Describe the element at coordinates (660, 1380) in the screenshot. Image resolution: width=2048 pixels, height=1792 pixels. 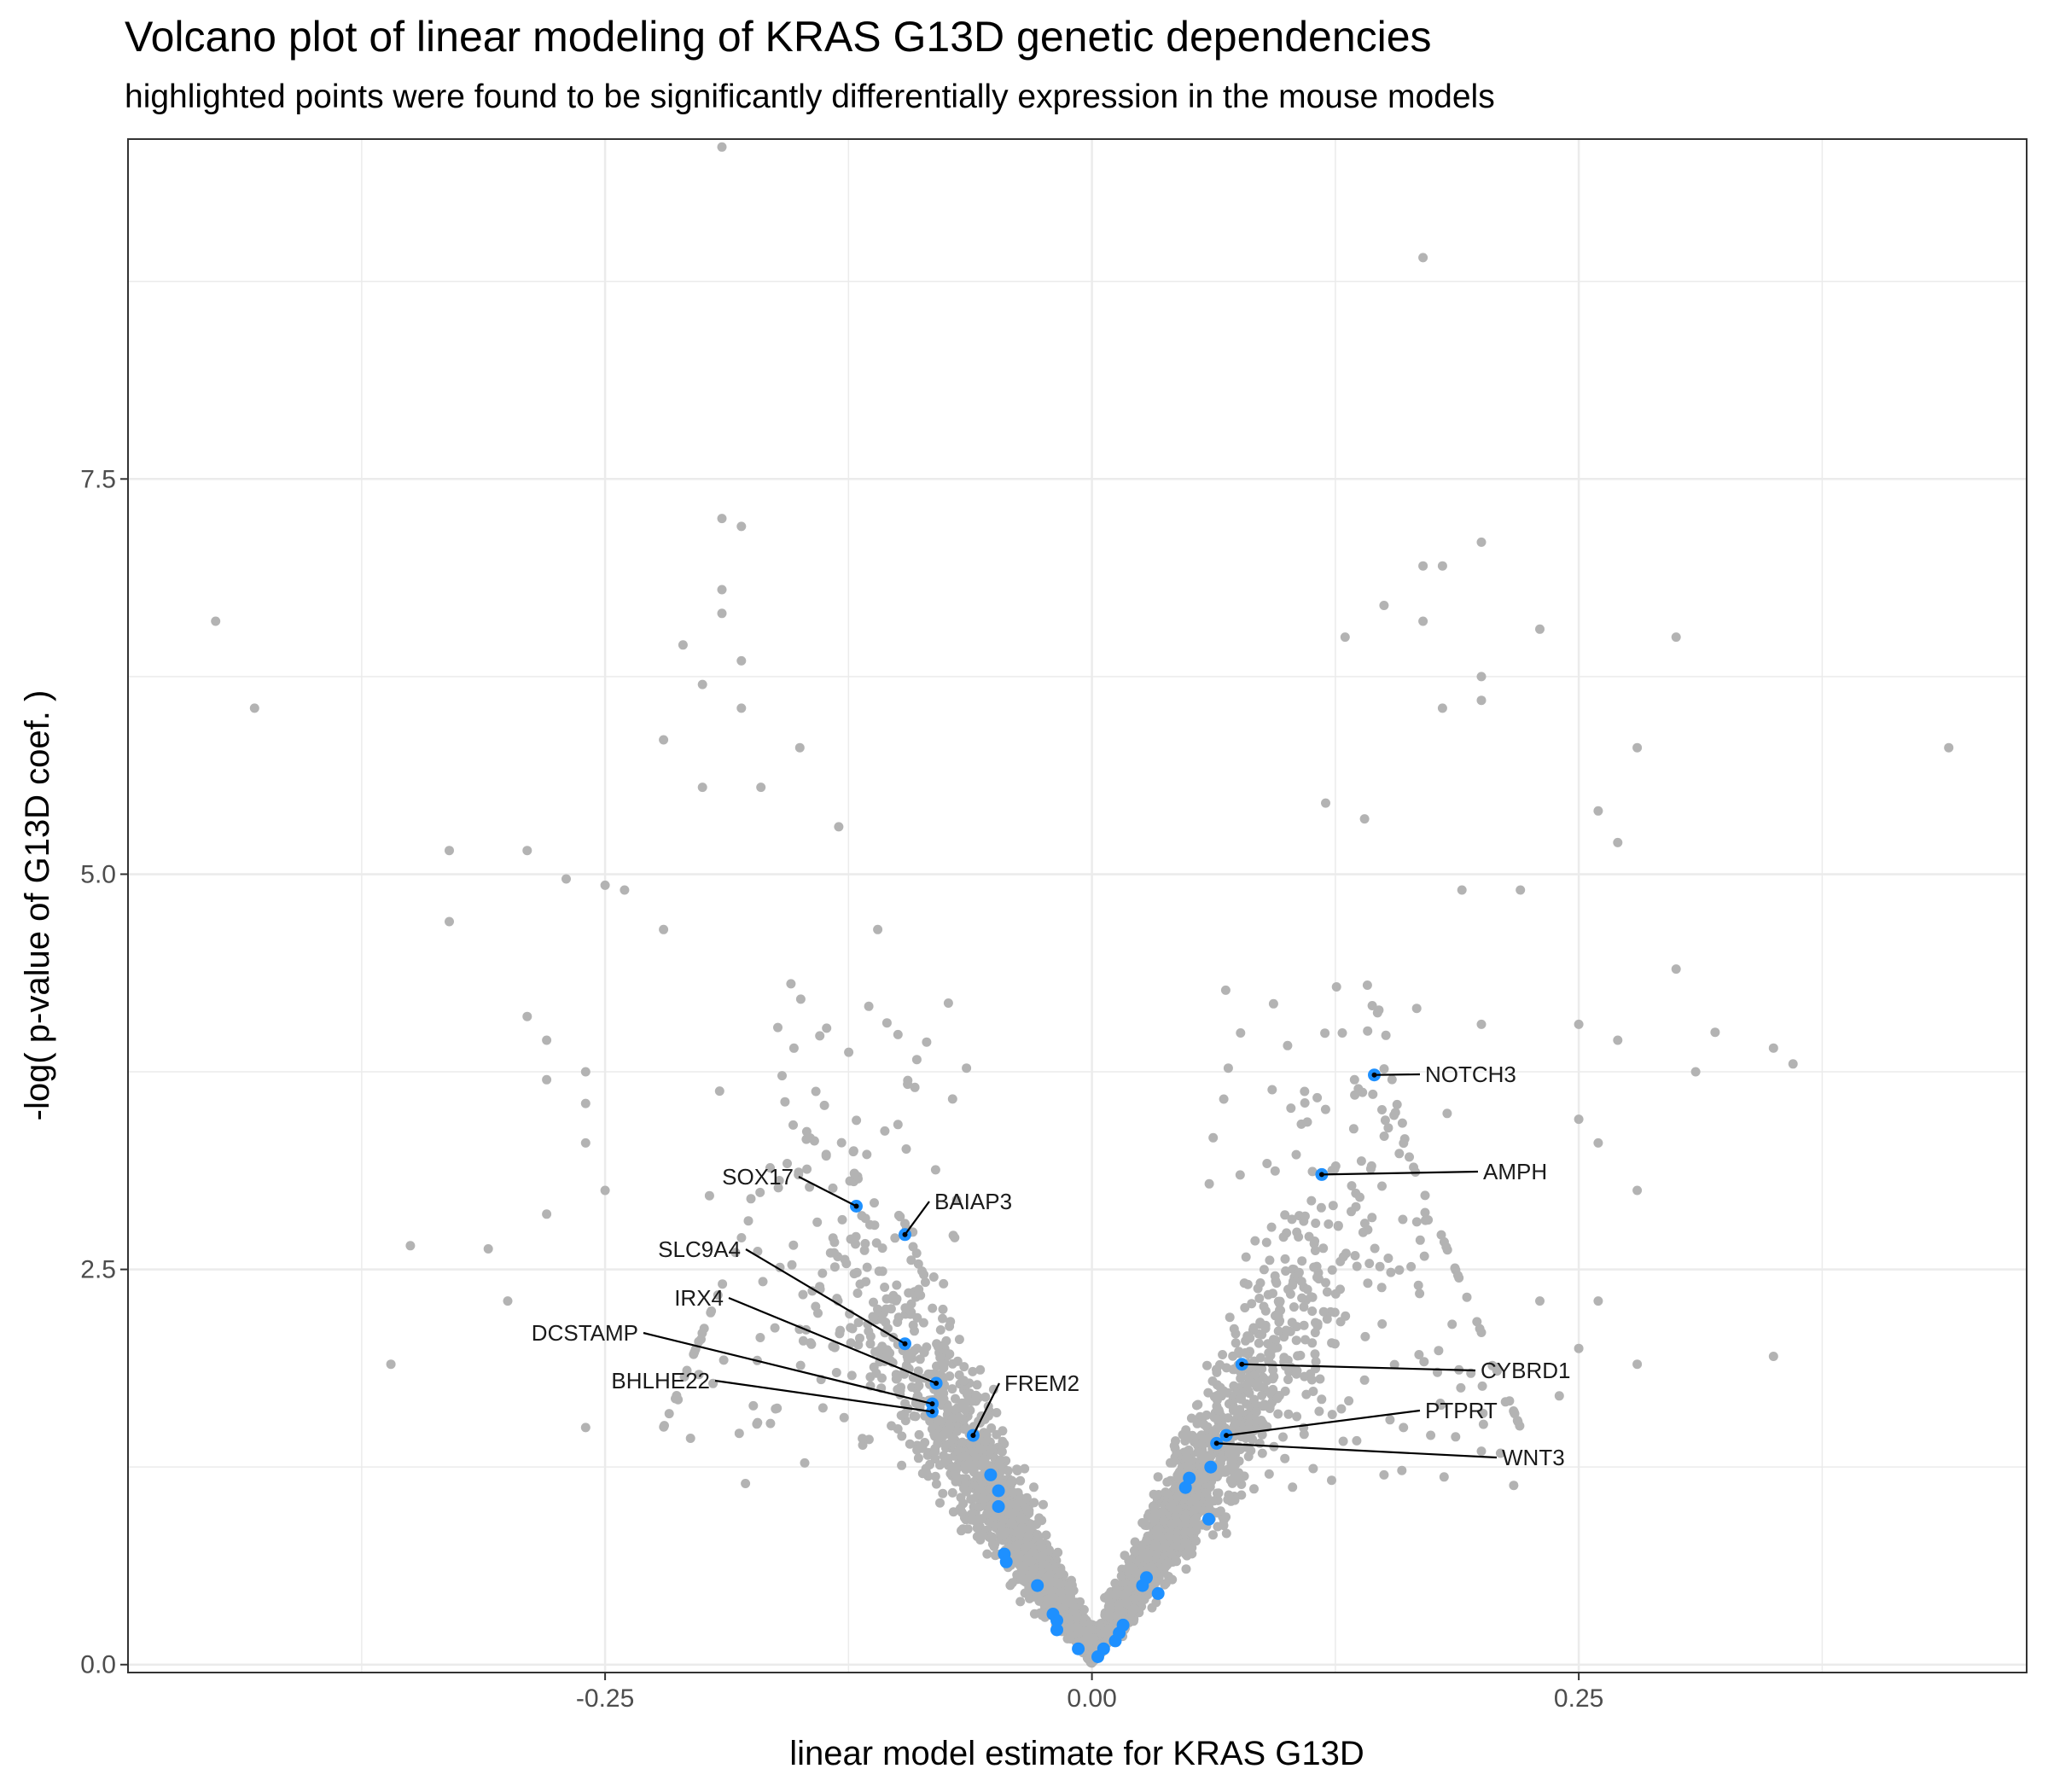
I see `gene-label: BHLHE22` at that location.